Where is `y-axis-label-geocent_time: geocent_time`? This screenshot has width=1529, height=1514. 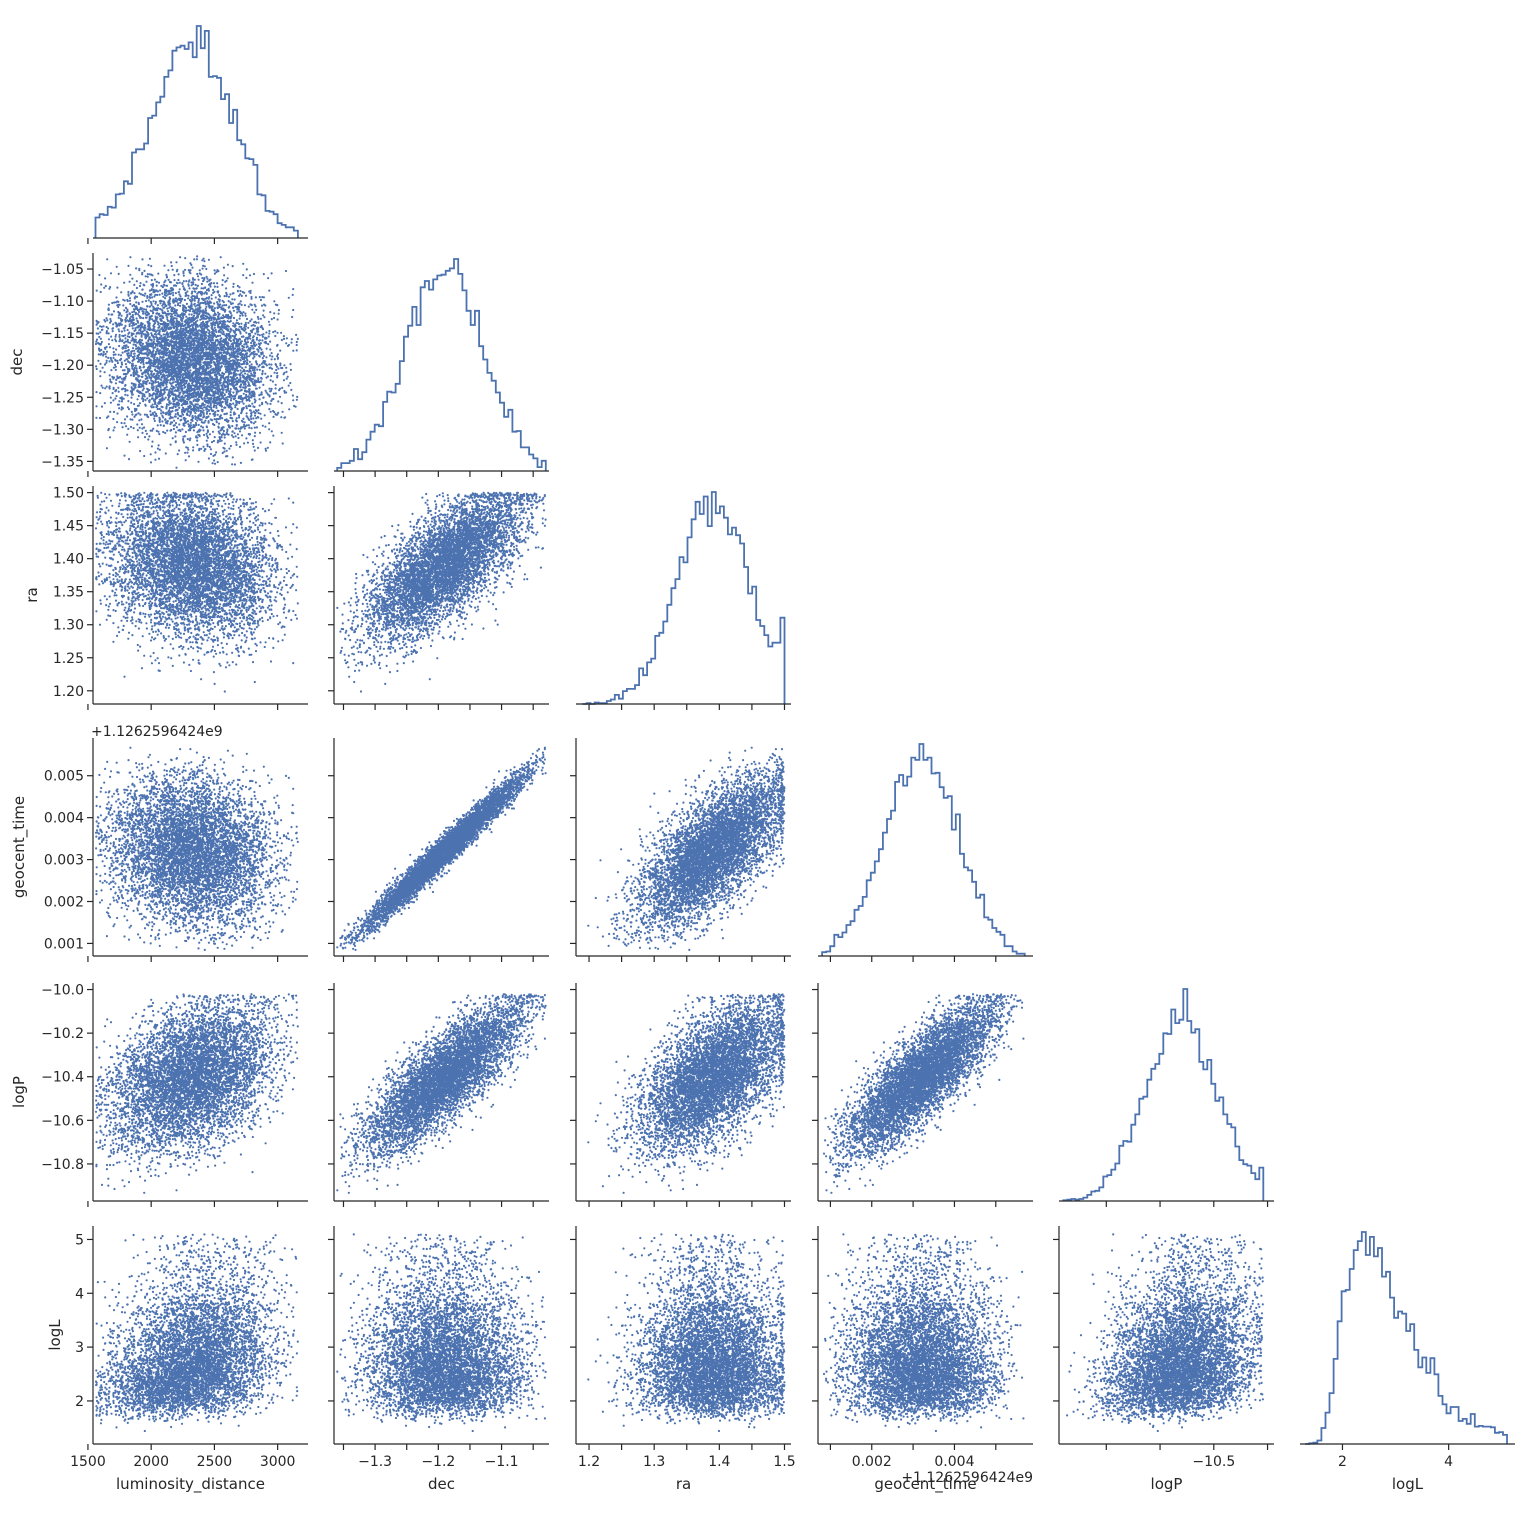 y-axis-label-geocent_time: geocent_time is located at coordinates (19, 847).